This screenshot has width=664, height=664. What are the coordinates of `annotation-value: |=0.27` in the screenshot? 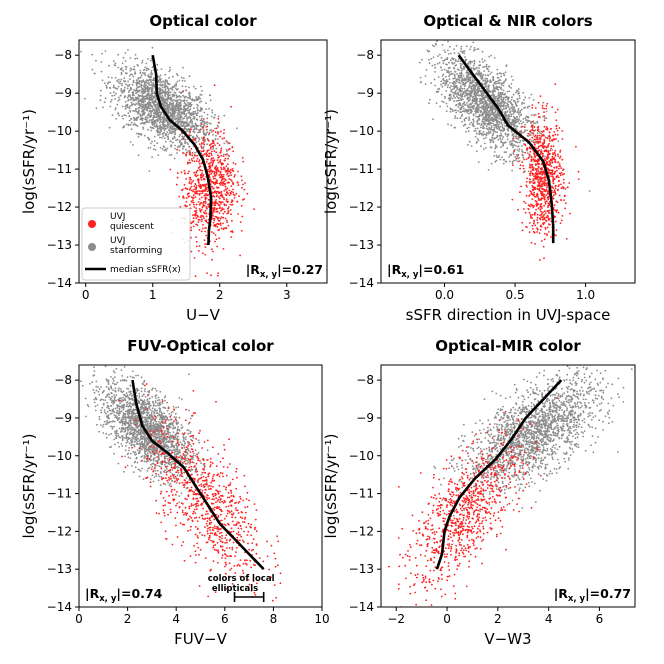 It's located at (300, 269).